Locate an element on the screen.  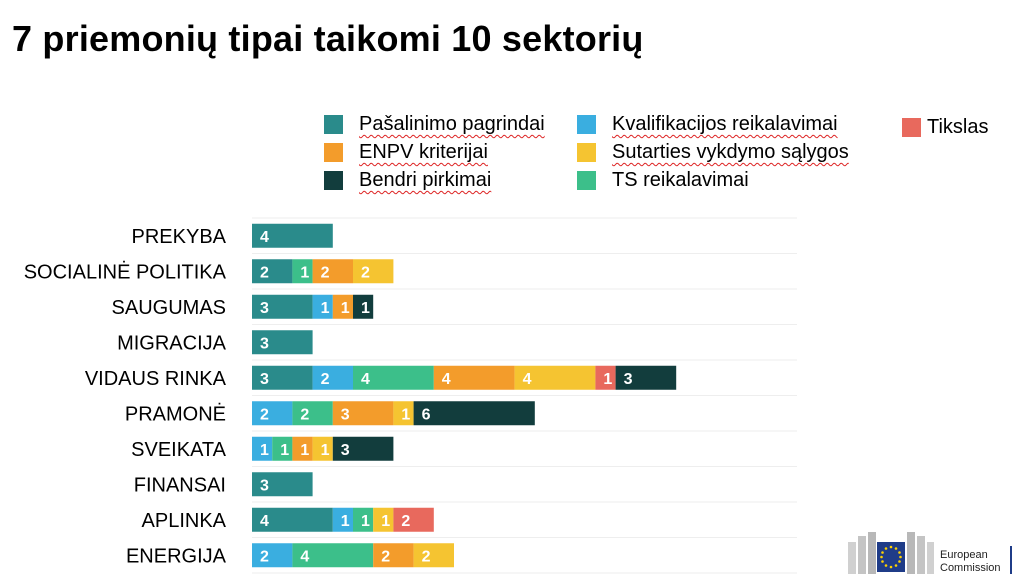
data-label-sutarties: 4 is located at coordinates (527, 379).